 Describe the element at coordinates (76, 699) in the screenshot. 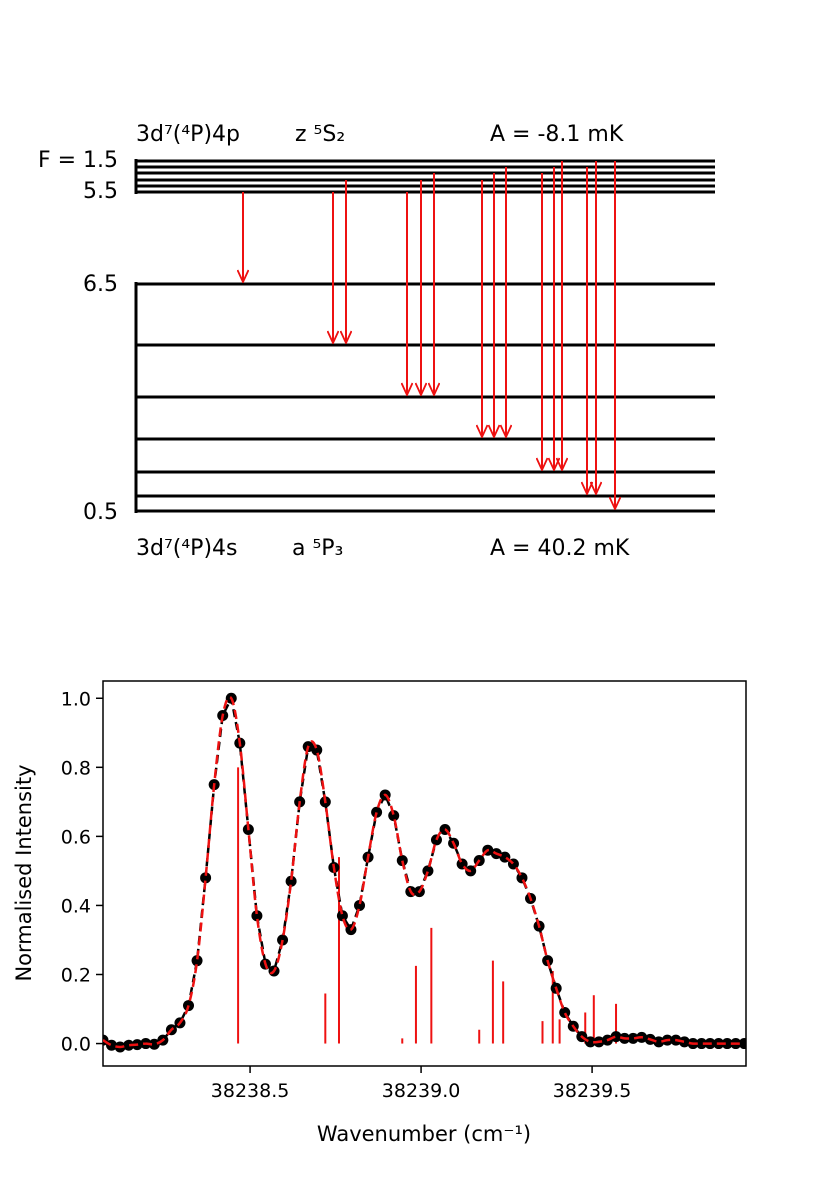

I see `y-tick-label: 1.0` at that location.